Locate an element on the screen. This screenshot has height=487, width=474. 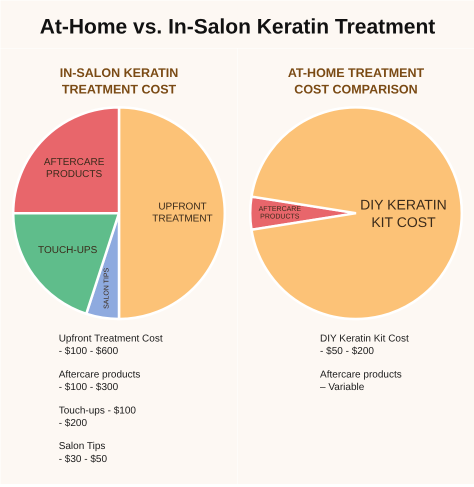
slice-label: DIY KERATIN KIT COST is located at coordinates (403, 213).